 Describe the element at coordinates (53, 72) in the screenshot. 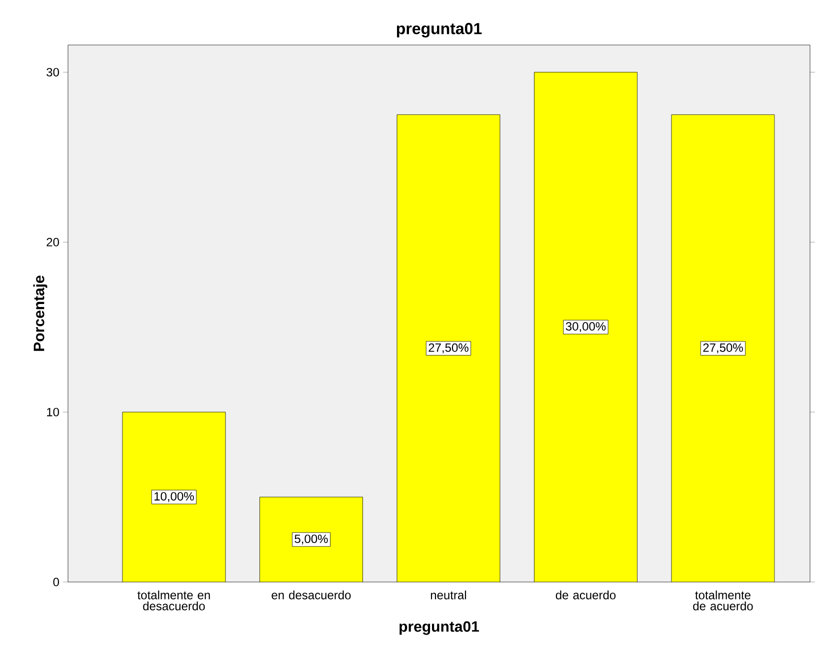

I see `y-tick-label: 30` at that location.